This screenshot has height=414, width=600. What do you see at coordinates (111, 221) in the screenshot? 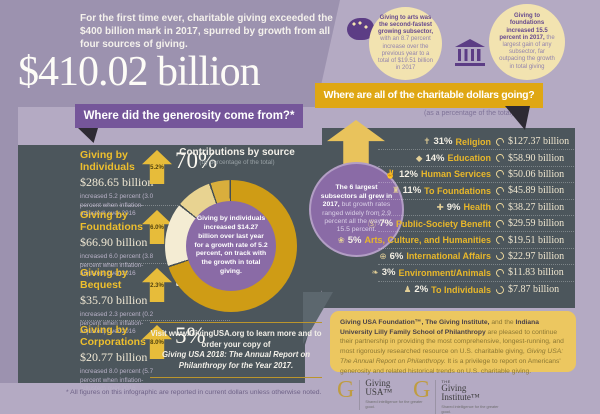
I see `source-title: Giving by Foundations` at bounding box center [111, 221].